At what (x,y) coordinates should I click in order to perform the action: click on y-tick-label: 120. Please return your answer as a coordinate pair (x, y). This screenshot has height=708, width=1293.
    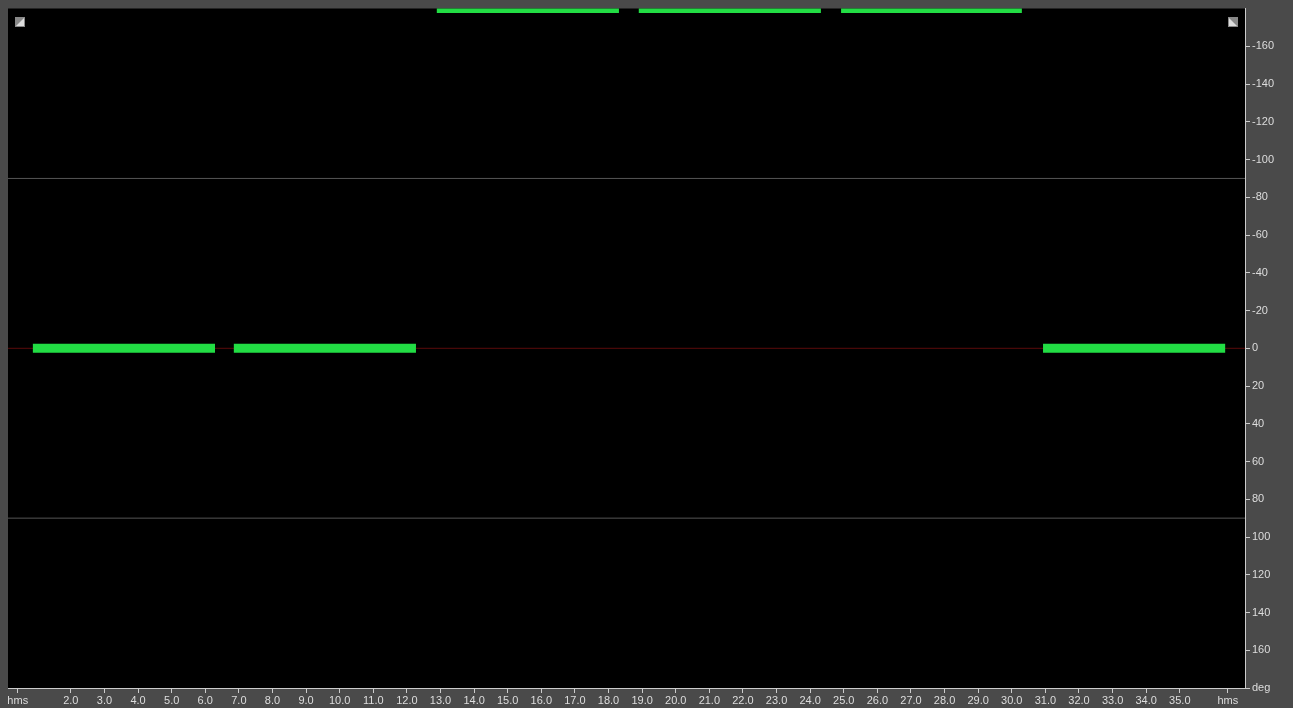
    Looking at the image, I should click on (1261, 573).